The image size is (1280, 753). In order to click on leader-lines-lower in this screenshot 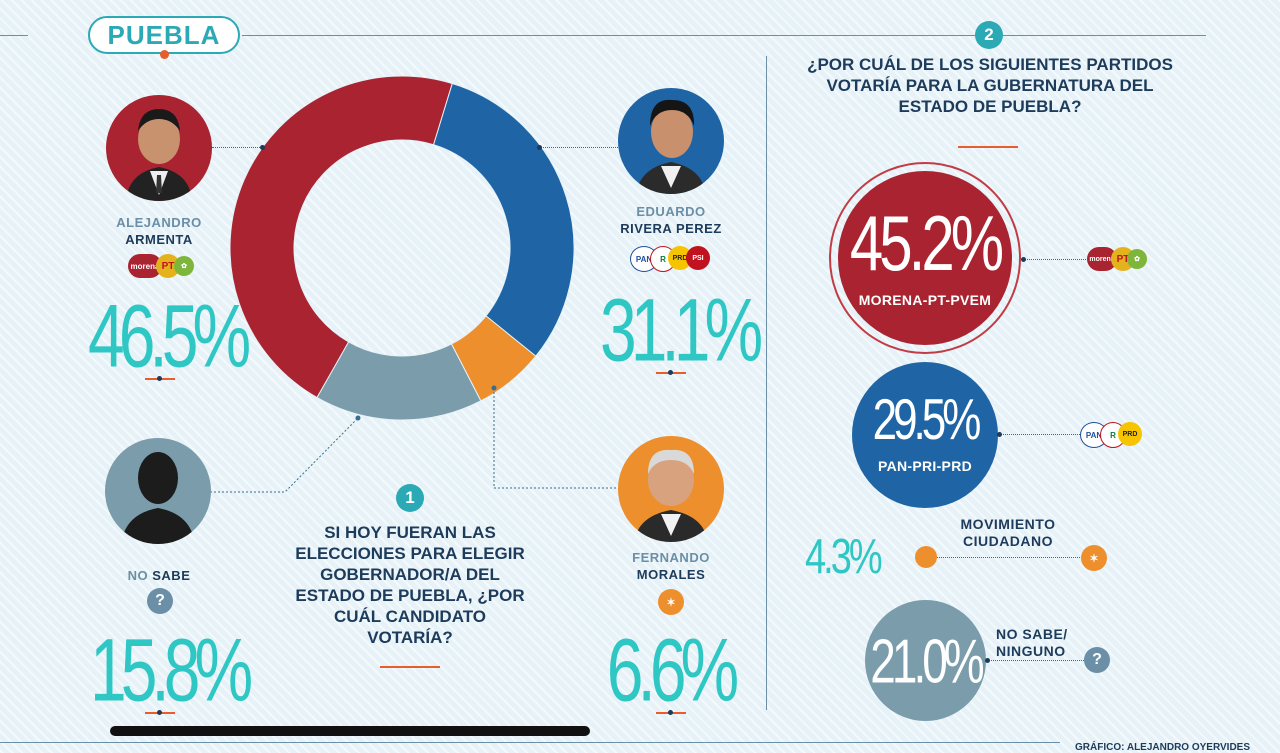, I will do `click(414, 439)`.